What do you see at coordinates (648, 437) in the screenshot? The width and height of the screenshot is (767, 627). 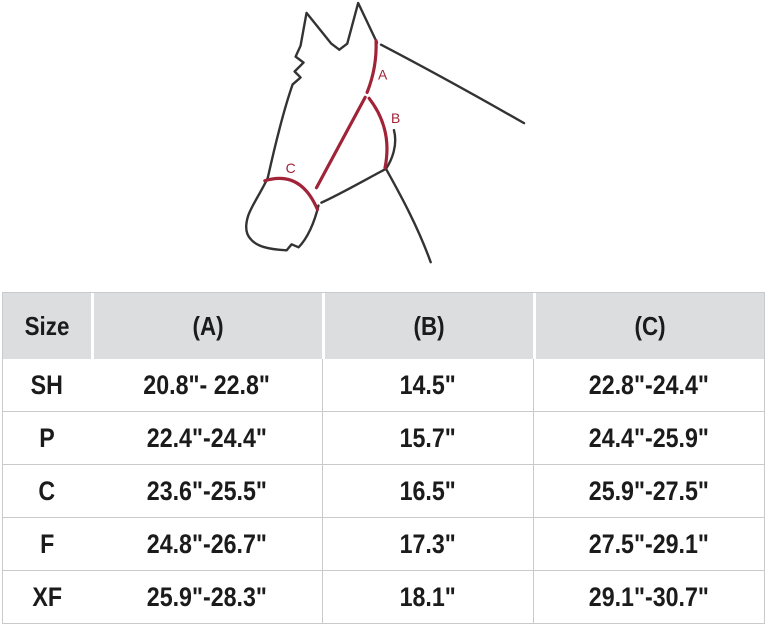 I see `measurement-cell-c: 24.4"-25.9"` at bounding box center [648, 437].